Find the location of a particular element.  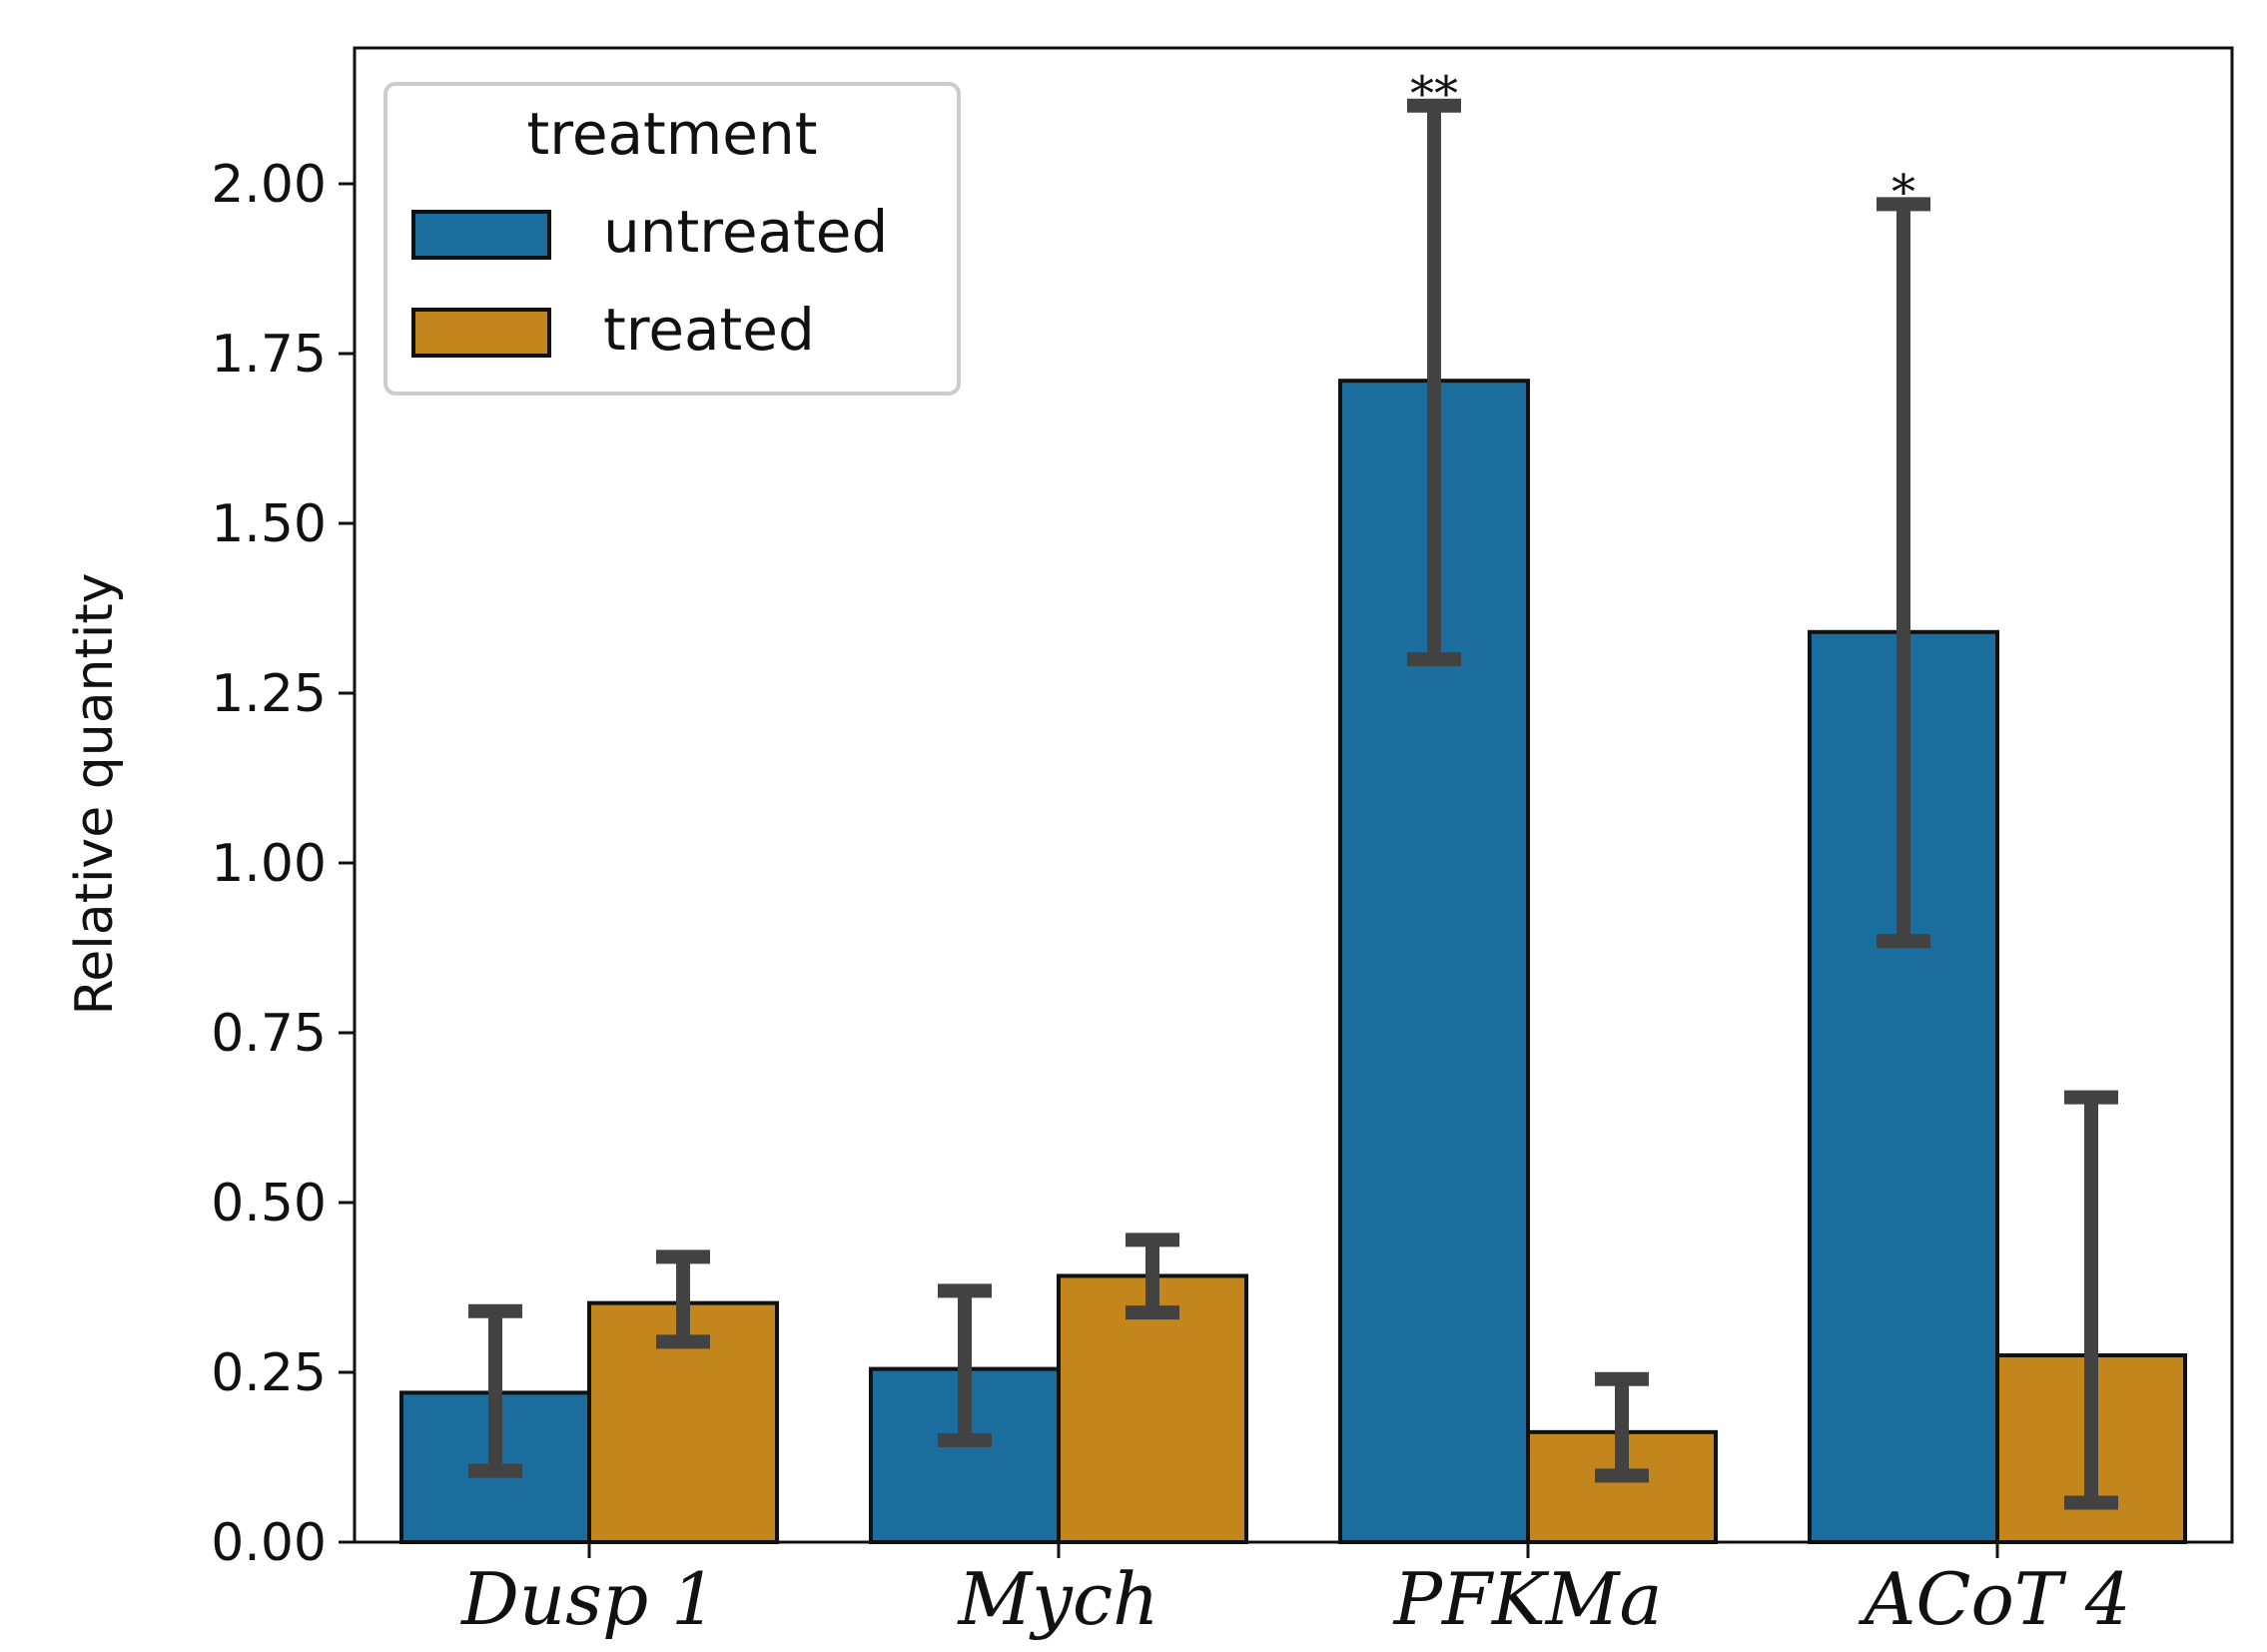

y-tick-label: 0.50 is located at coordinates (269, 1204).